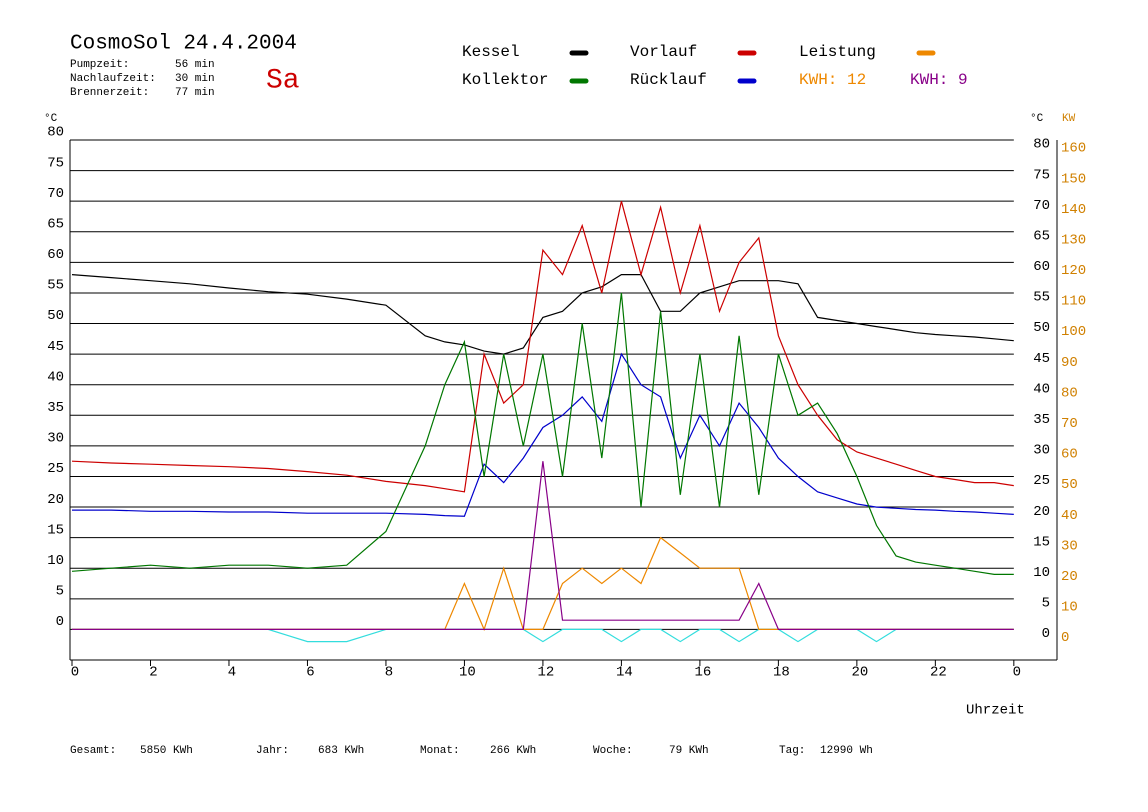  What do you see at coordinates (1037, 119) in the screenshot?
I see `y-axis-label-right: °C` at bounding box center [1037, 119].